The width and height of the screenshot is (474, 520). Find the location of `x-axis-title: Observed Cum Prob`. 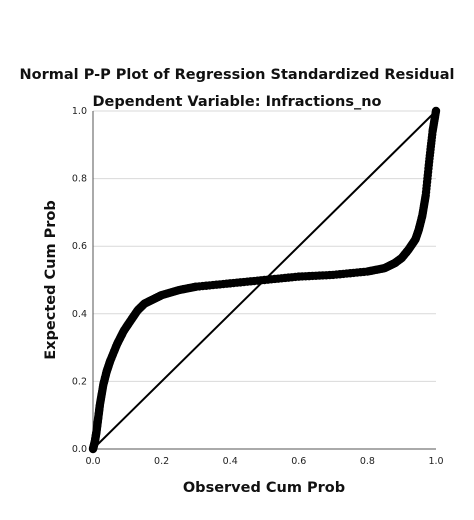

x-axis-title: Observed Cum Prob is located at coordinates (264, 488).